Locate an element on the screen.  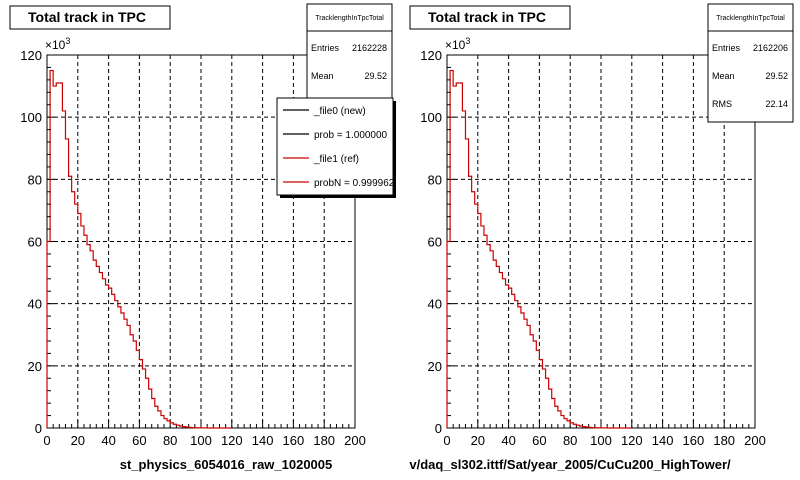
legend-label: prob = 1.000000 is located at coordinates (351, 135).